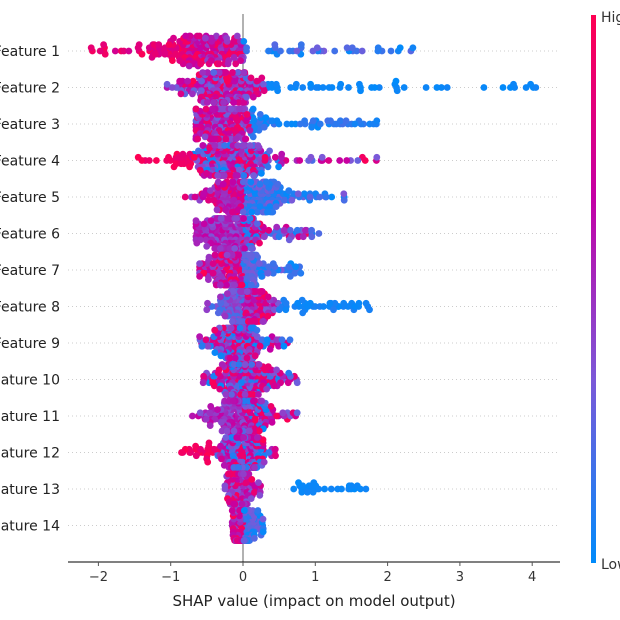 The width and height of the screenshot is (620, 620). I want to click on feature-label: Feature 7, so click(30, 271).